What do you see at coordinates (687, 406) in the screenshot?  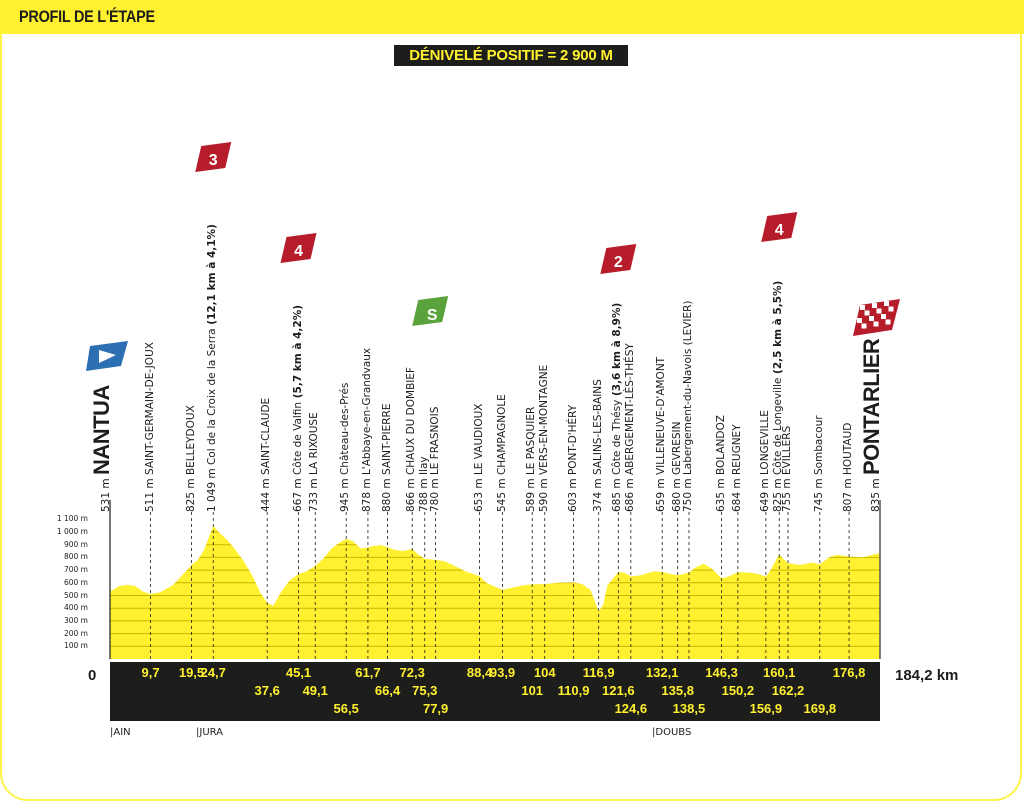 I see `waypoint-label: 750 m Labergement-du-Navois (LEVIER)` at bounding box center [687, 406].